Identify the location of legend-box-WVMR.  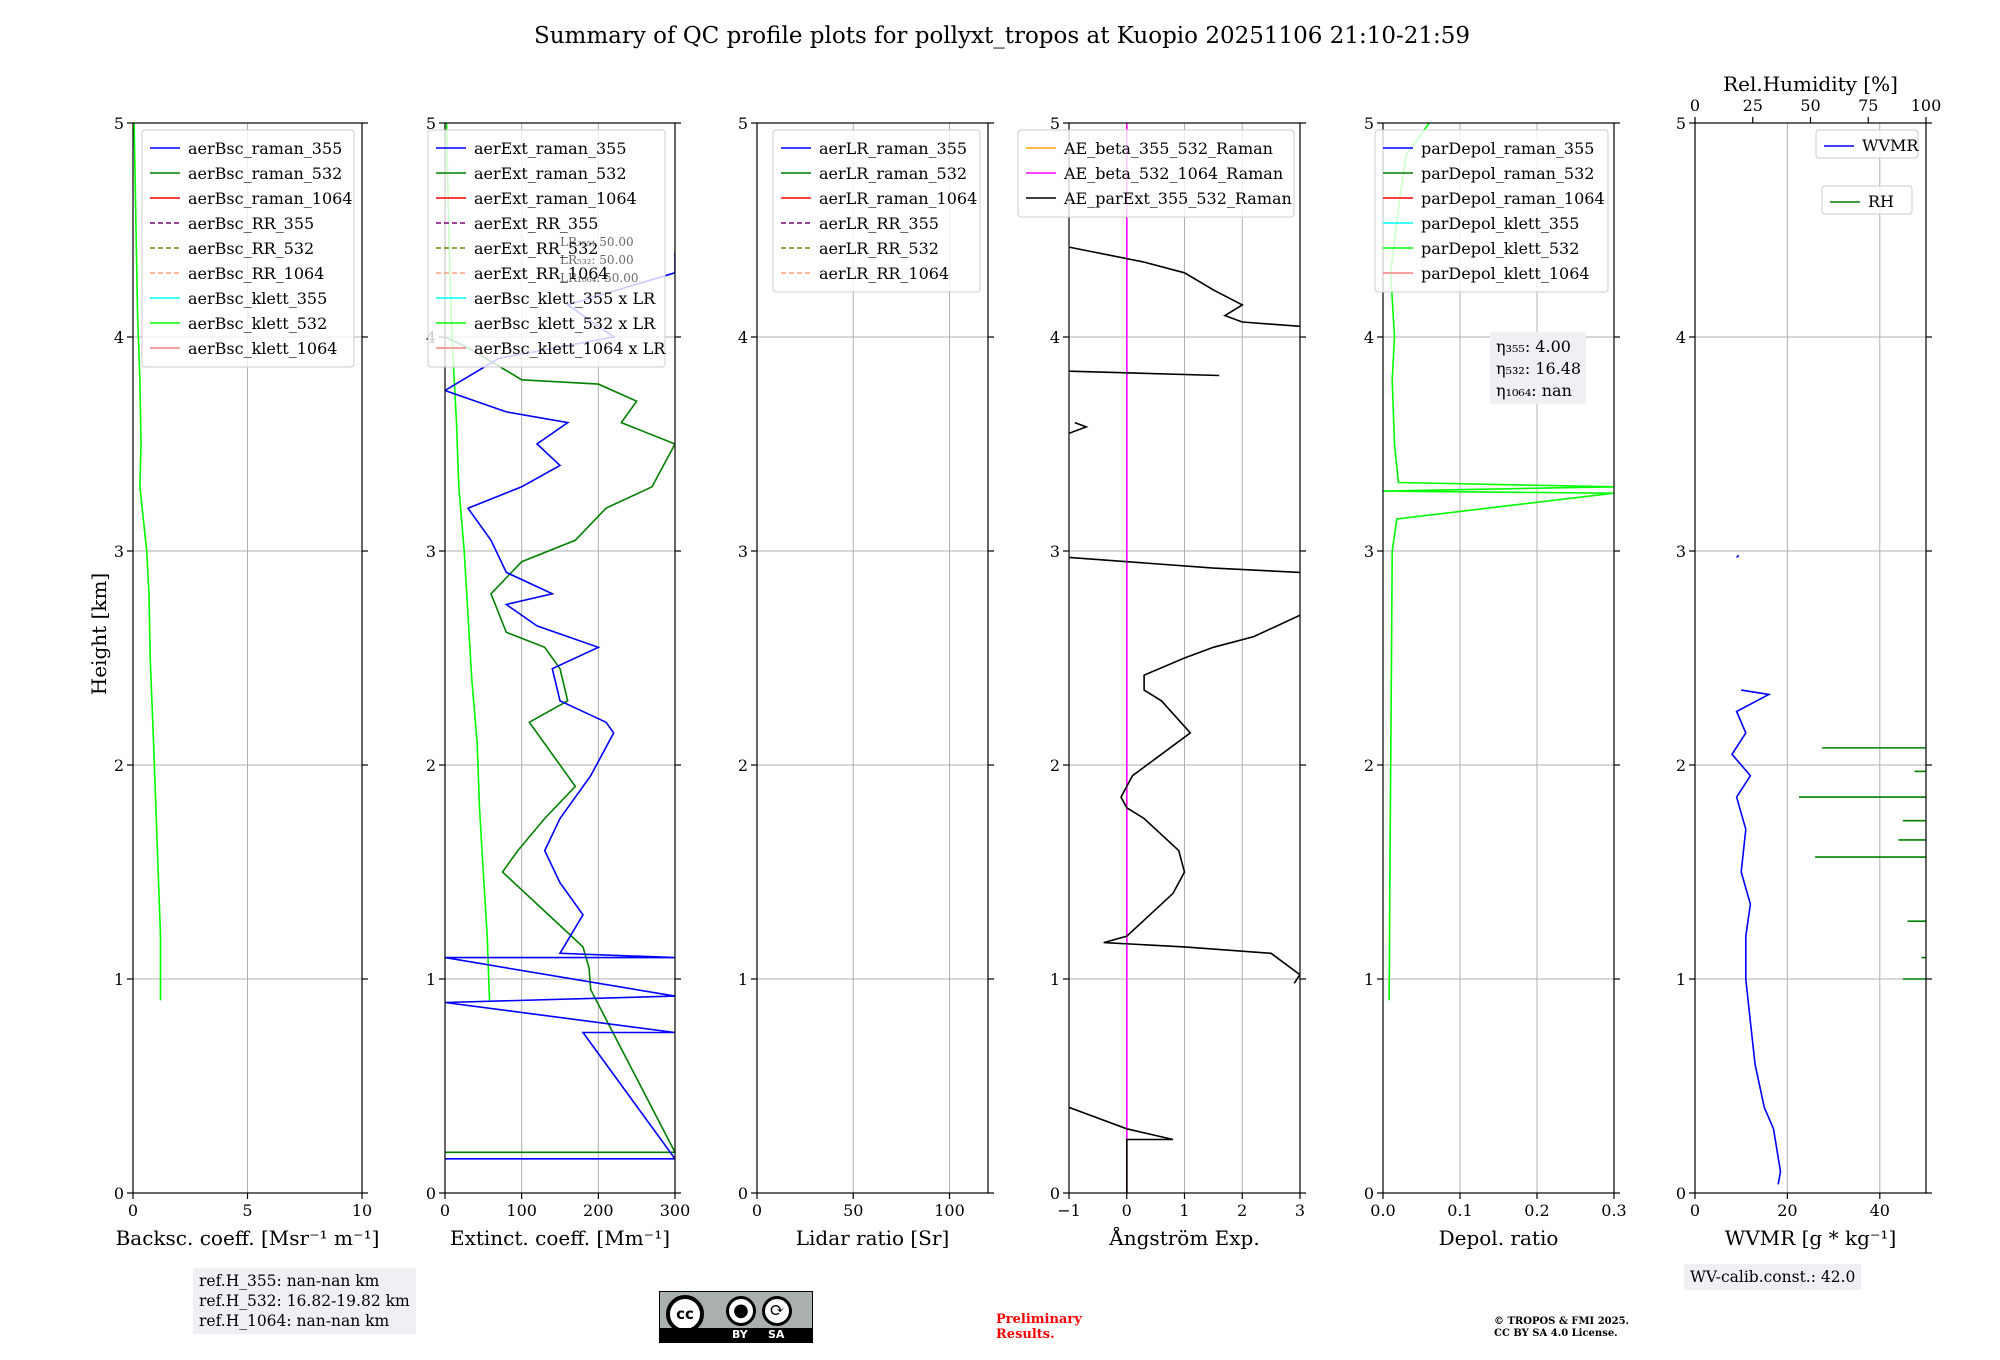
(1867, 144).